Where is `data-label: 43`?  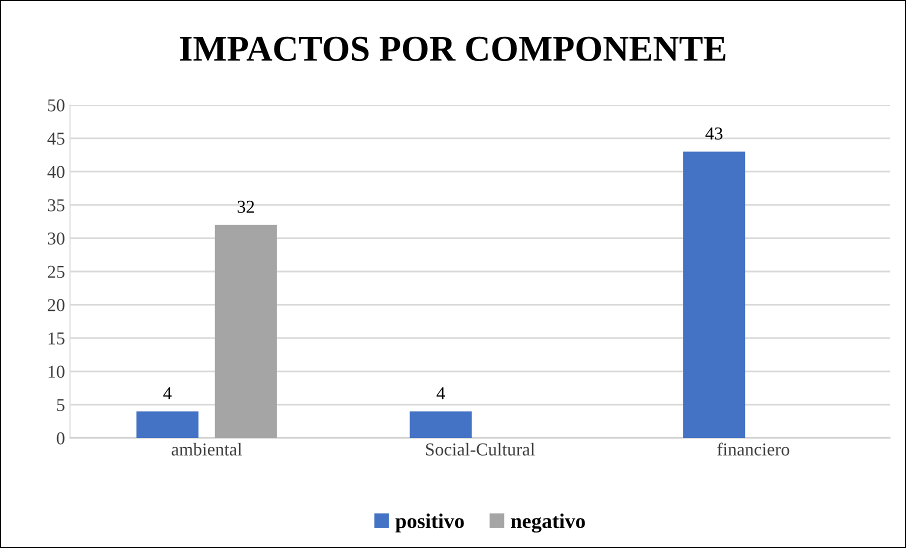 data-label: 43 is located at coordinates (713, 133).